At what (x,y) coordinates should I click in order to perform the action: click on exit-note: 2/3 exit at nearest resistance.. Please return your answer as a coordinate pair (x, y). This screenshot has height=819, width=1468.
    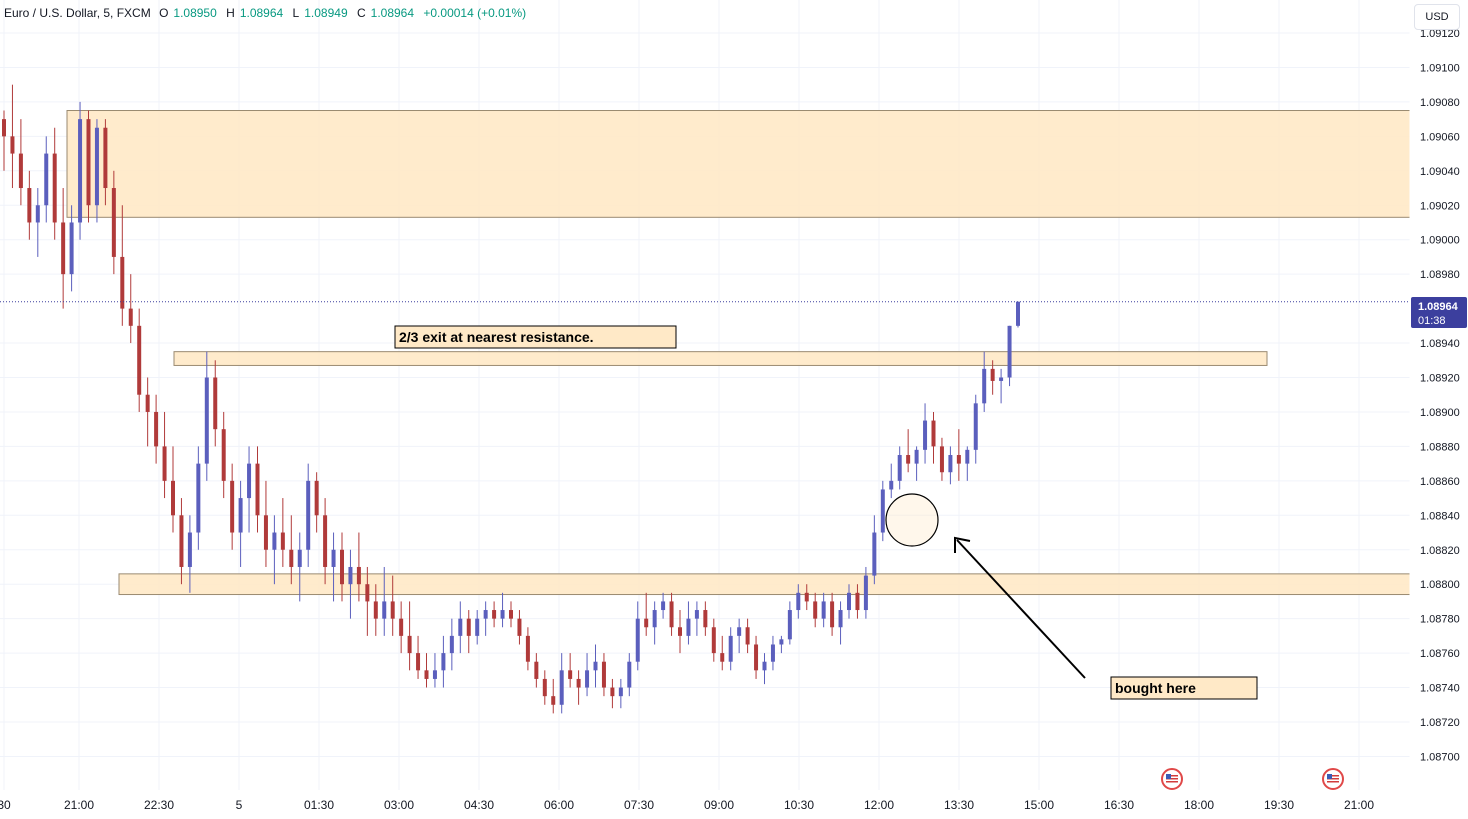
    Looking at the image, I should click on (535, 337).